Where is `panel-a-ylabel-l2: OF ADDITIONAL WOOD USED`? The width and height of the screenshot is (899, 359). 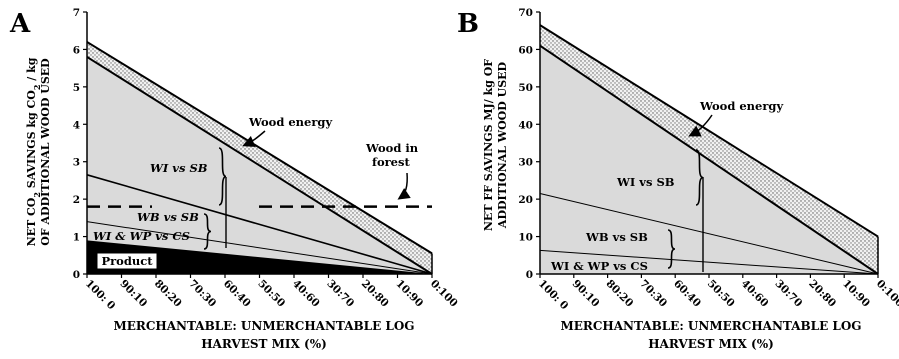 panel-a-ylabel-l2: OF ADDITIONAL WOOD USED is located at coordinates (45, 152).